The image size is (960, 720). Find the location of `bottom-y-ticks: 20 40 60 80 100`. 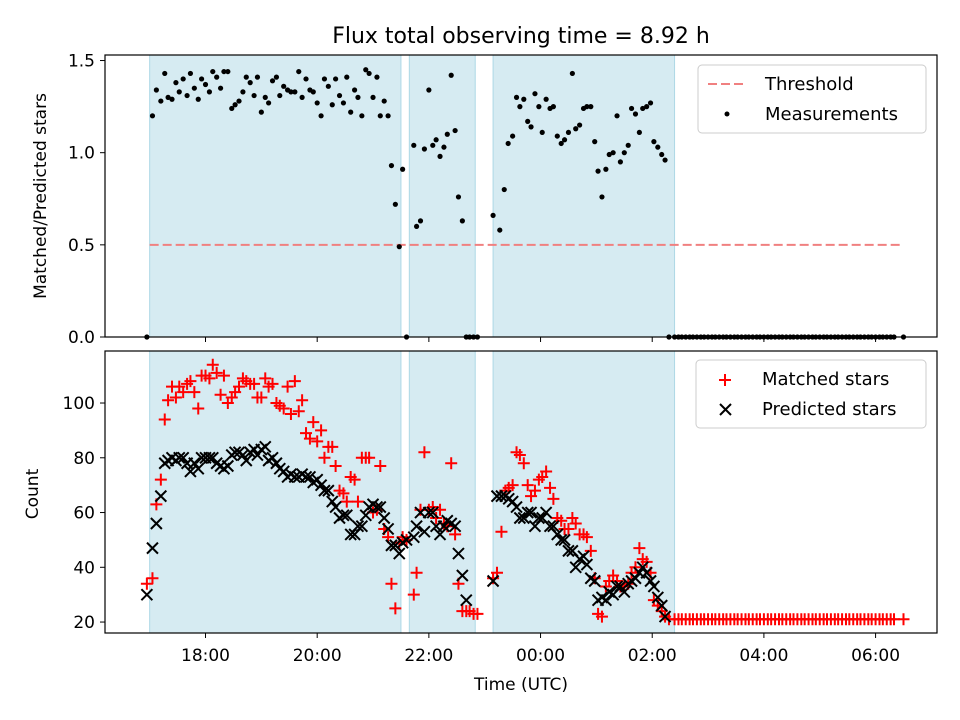

bottom-y-ticks: 20 40 60 80 100 is located at coordinates (84, 513).